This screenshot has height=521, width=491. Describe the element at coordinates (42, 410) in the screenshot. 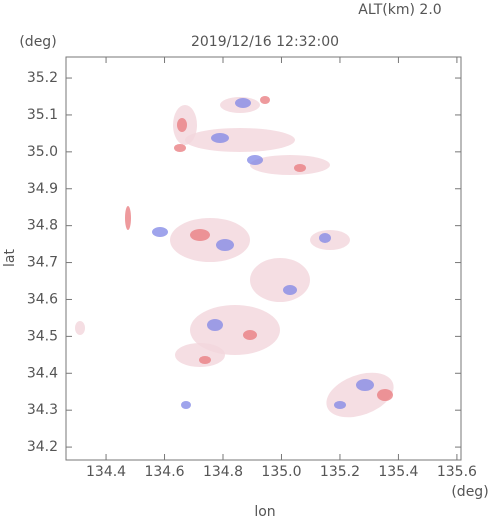

I see `y-tick-label: 34.3` at that location.